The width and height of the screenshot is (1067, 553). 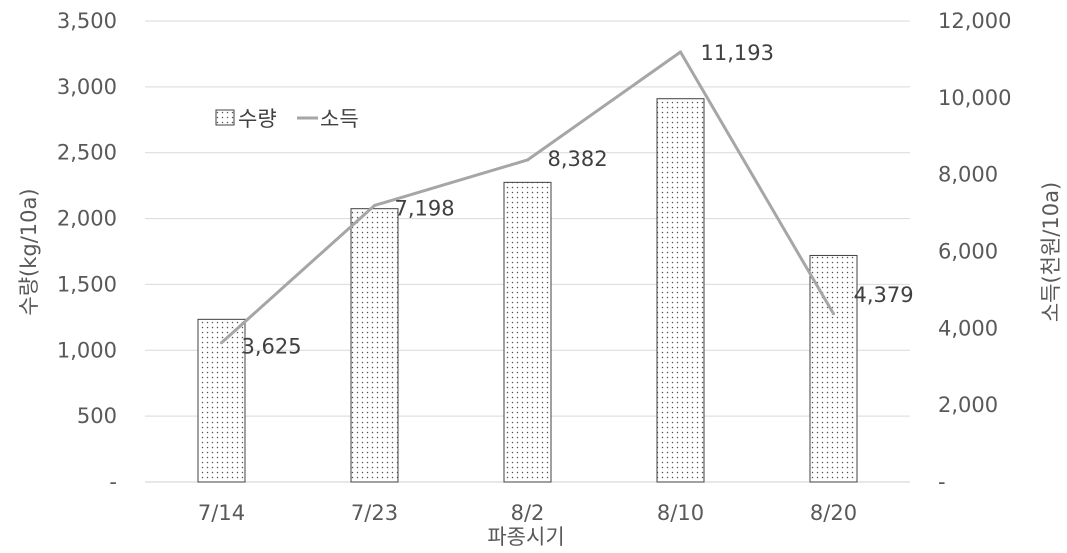 What do you see at coordinates (97, 416) in the screenshot?
I see `y-tick-label: 500` at bounding box center [97, 416].